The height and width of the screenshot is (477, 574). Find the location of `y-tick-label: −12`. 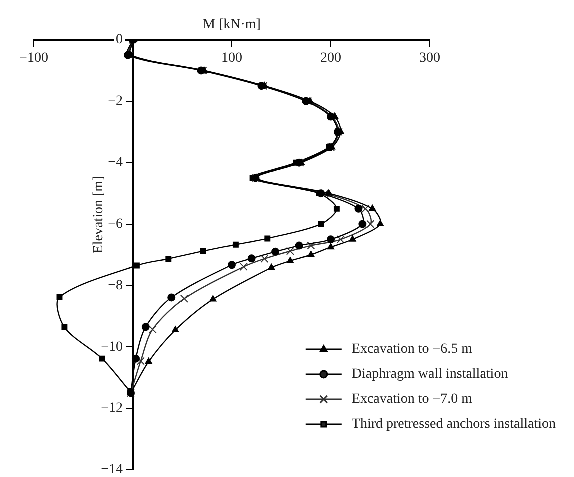

y-tick-label: −12 is located at coordinates (112, 408).